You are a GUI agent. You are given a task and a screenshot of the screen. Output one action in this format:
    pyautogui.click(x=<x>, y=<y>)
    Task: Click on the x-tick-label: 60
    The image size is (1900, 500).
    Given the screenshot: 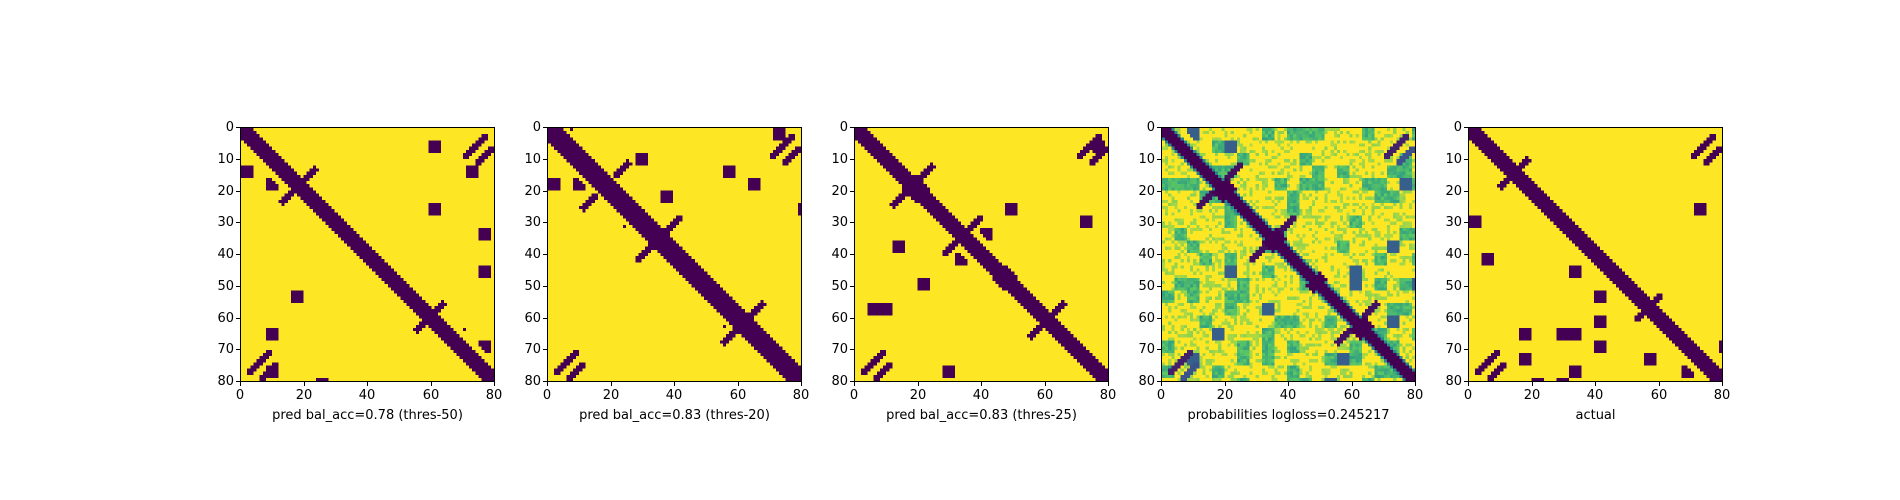 What is the action you would take?
    pyautogui.click(x=738, y=395)
    